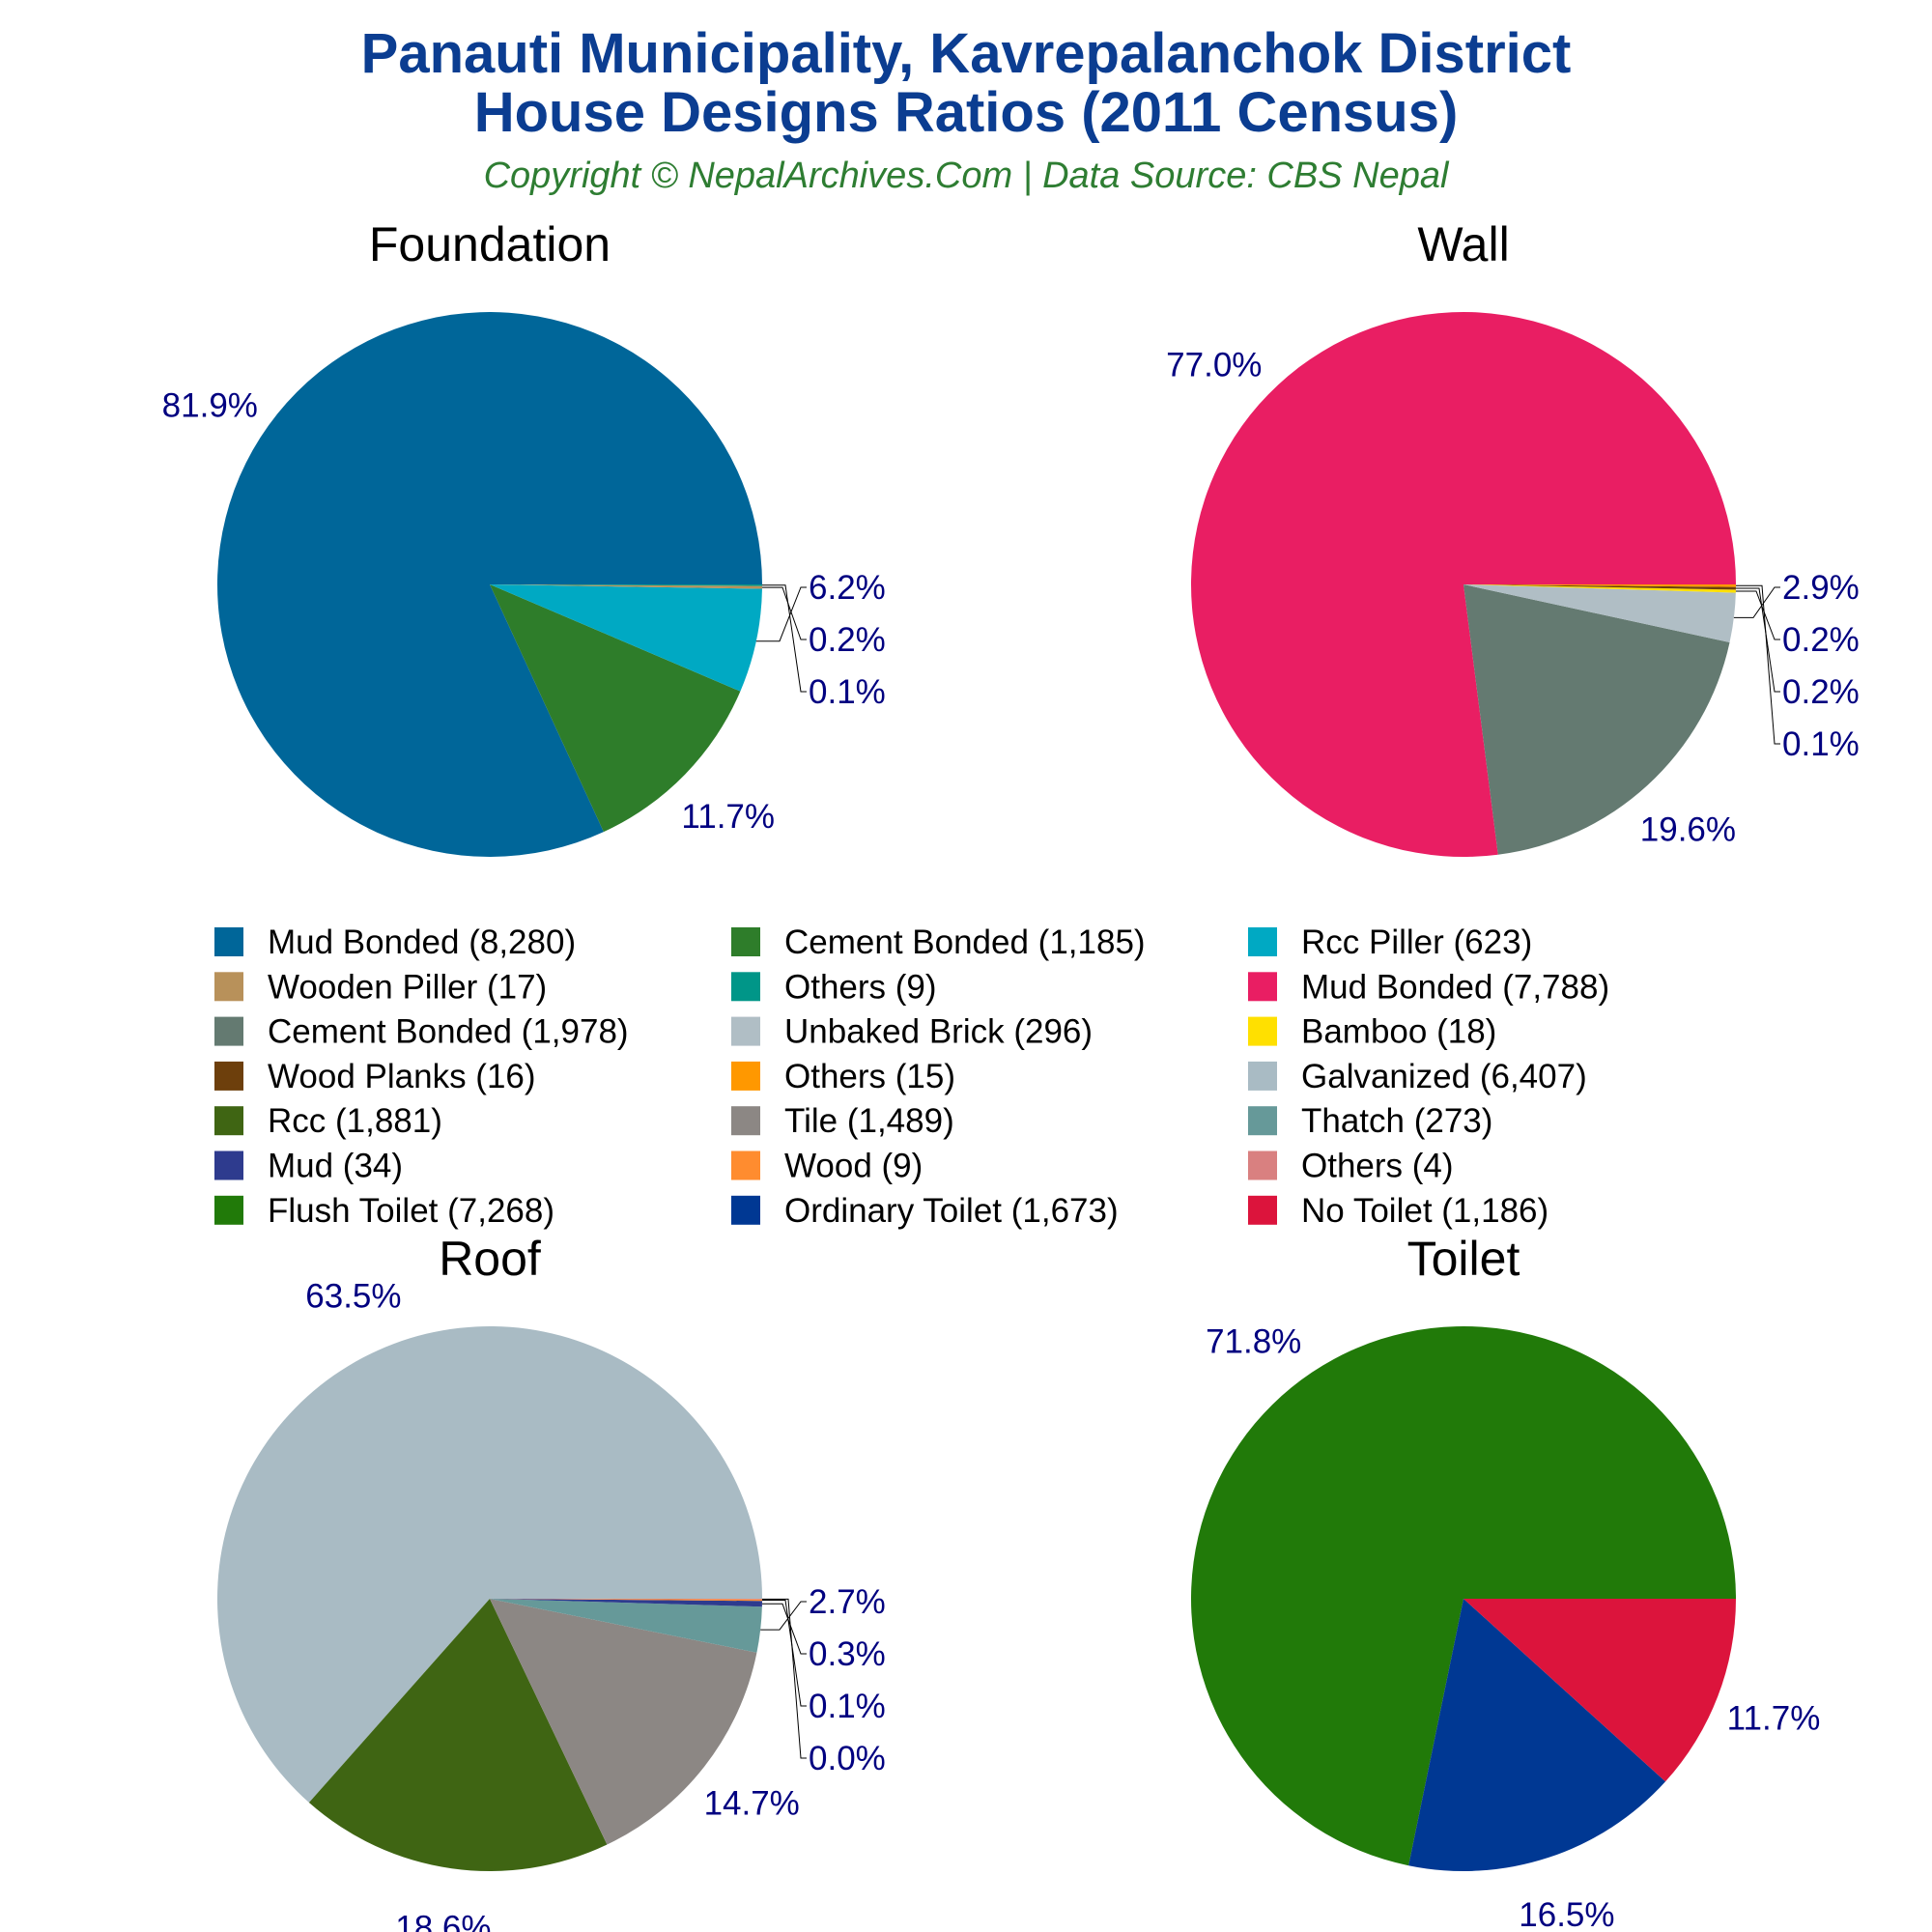 The height and width of the screenshot is (1932, 1932). What do you see at coordinates (847, 1602) in the screenshot?
I see `pct-label-roof-thatch: 2.7%` at bounding box center [847, 1602].